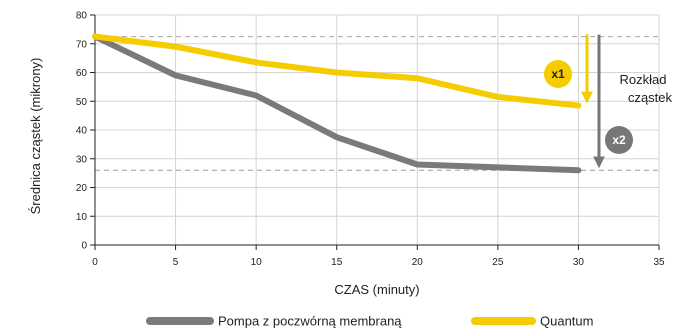  Describe the element at coordinates (579, 262) in the screenshot. I see `x-tick-label-30: 30` at that location.